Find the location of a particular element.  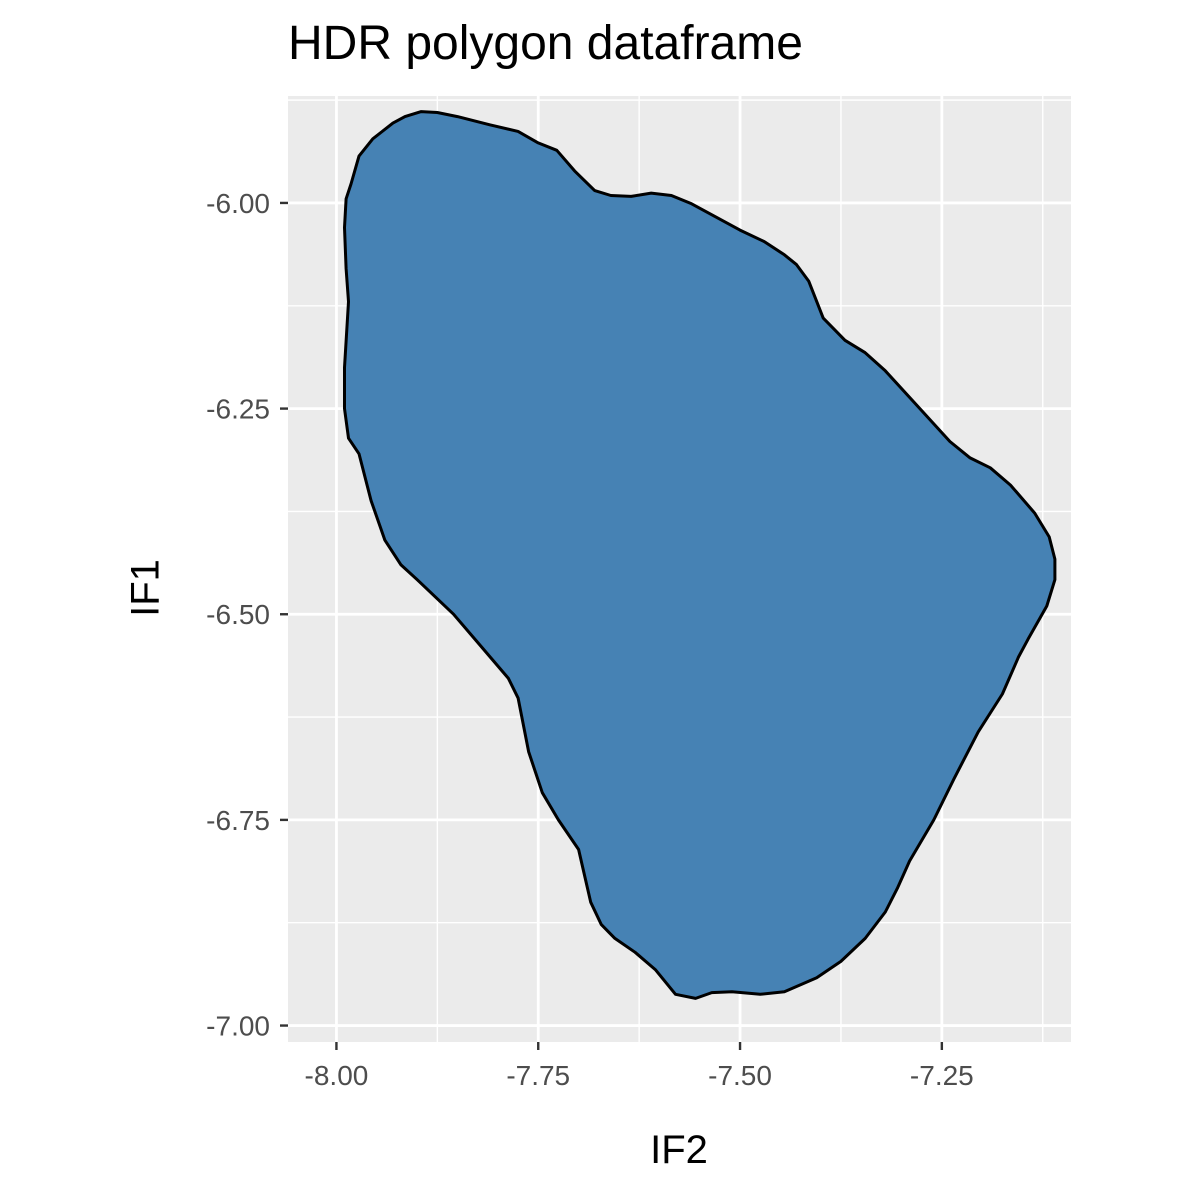

y-tick-label: -6.50 is located at coordinates (238, 614).